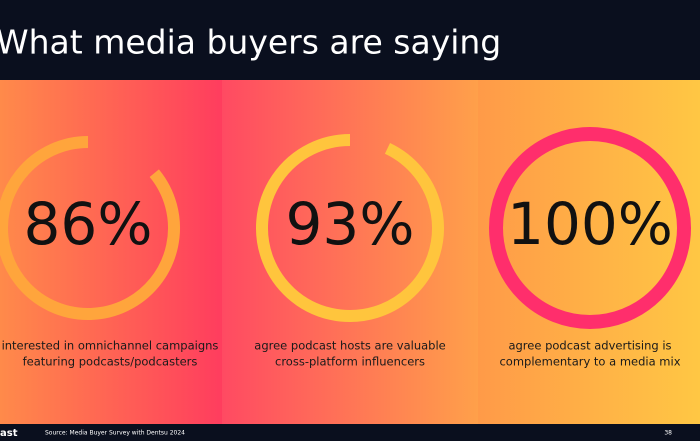 This screenshot has height=441, width=700. I want to click on stat-value: 93%, so click(350, 224).